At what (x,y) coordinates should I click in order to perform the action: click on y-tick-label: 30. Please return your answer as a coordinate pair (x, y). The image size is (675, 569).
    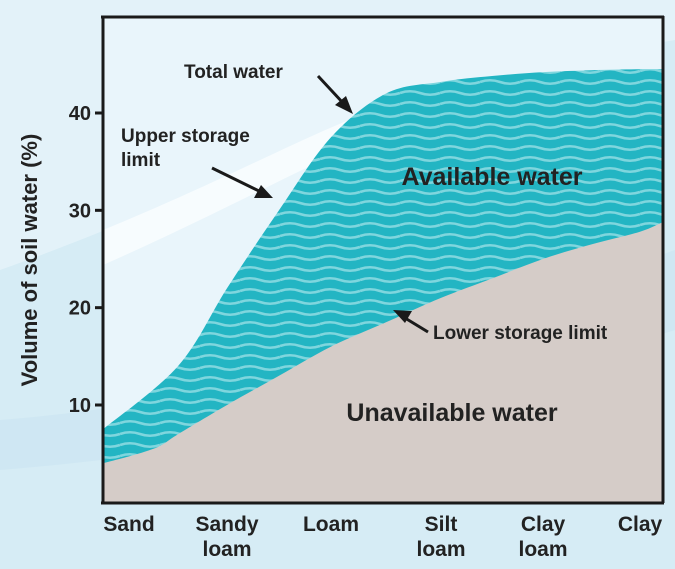
    Looking at the image, I should click on (80, 211).